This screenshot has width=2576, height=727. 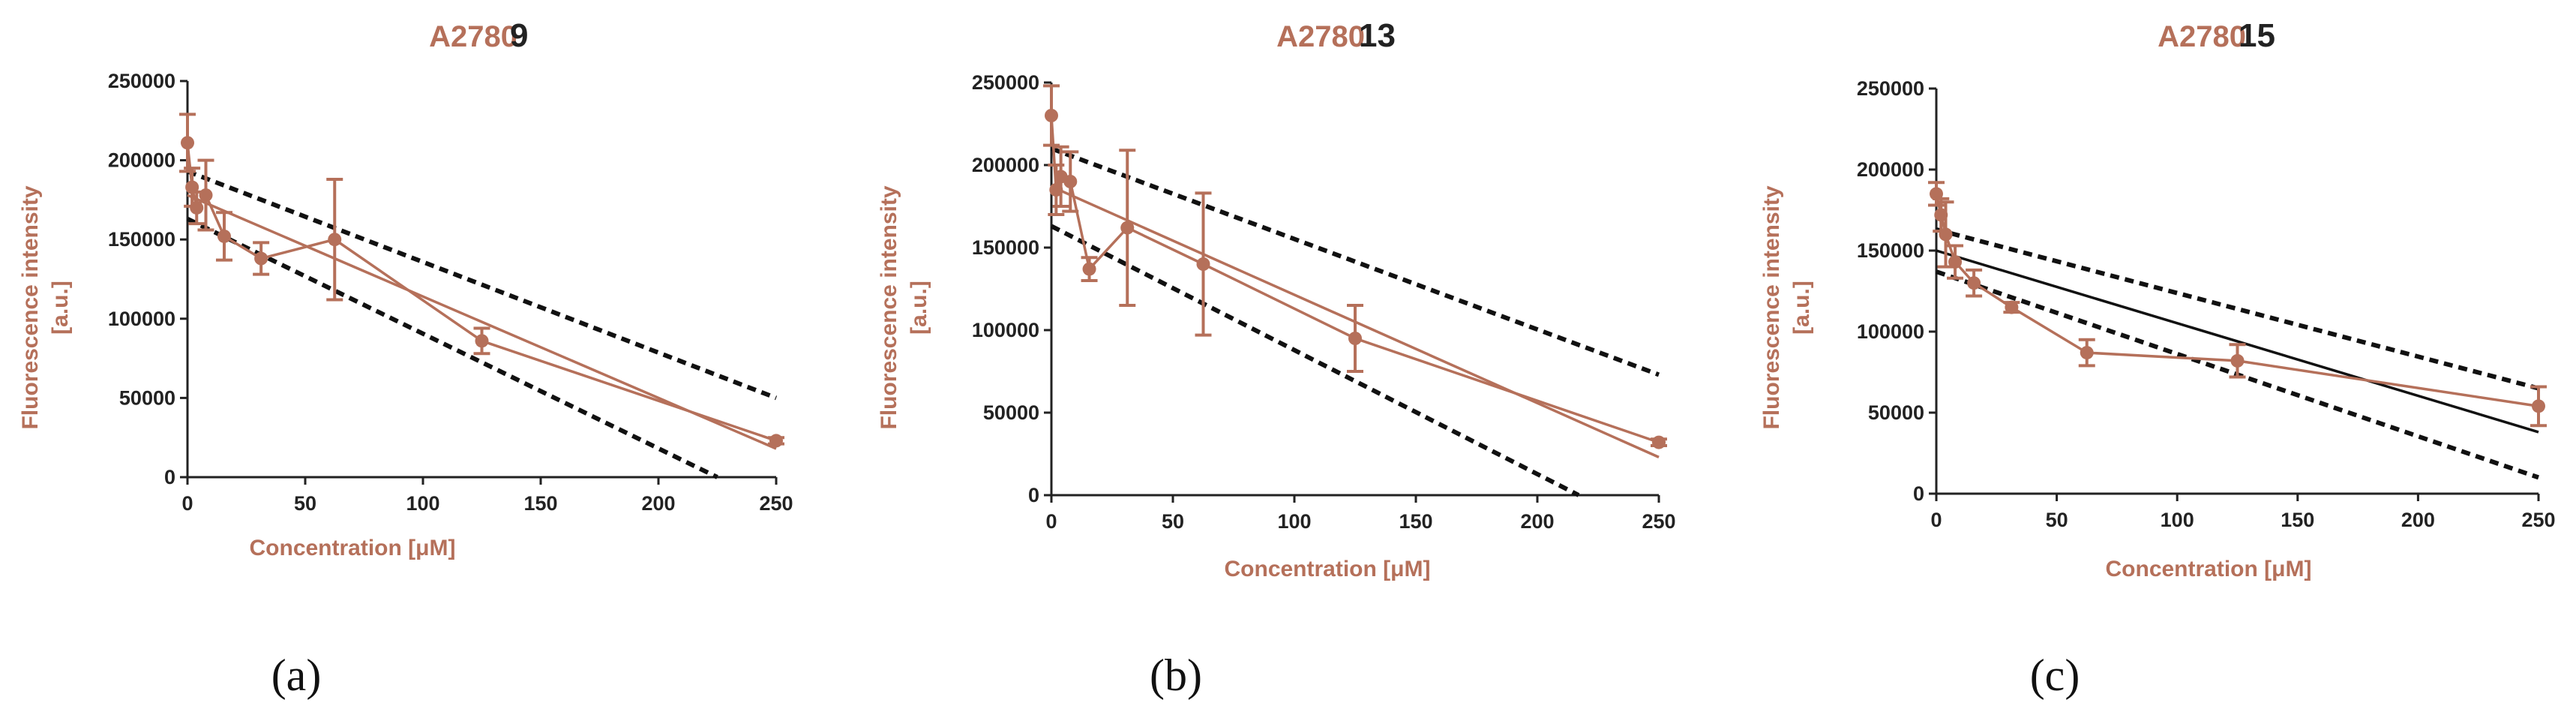 I want to click on panel-c-y-tick-label: 250000, so click(x=1891, y=88).